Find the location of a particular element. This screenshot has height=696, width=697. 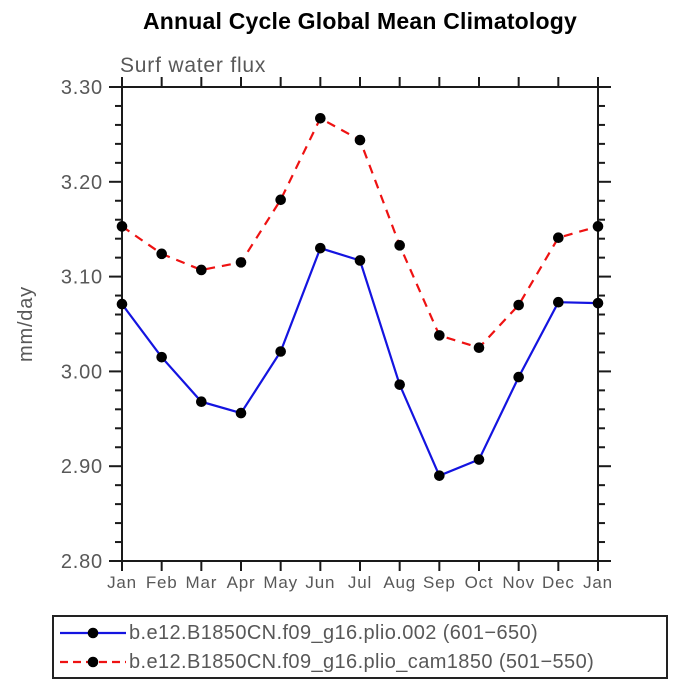

y-axis-tick-label: 2.80 is located at coordinates (82, 562).